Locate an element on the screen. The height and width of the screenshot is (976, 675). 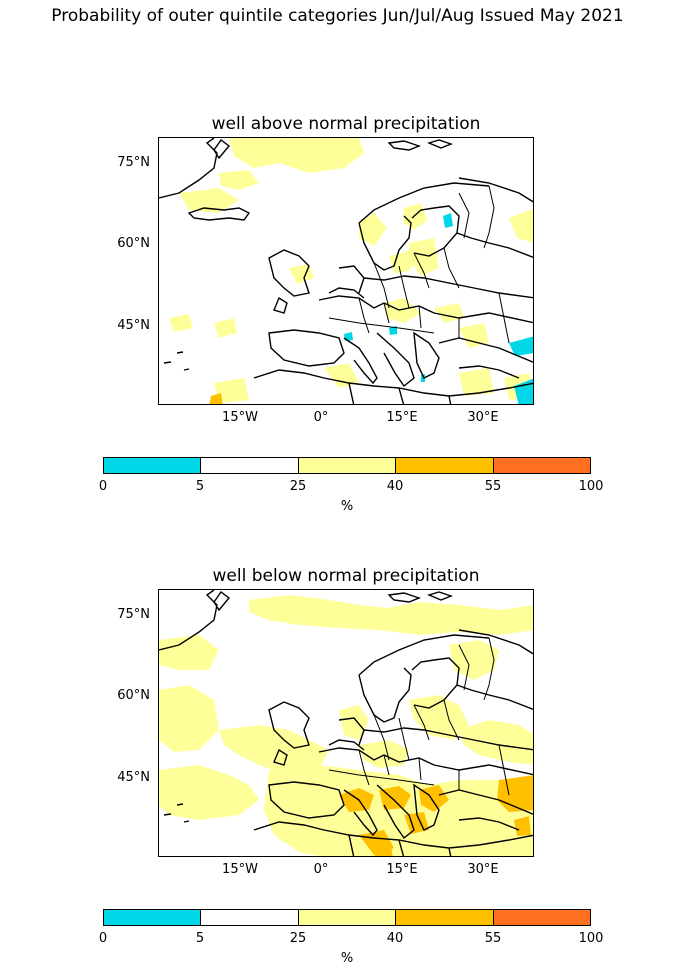
panel-title: well below normal precipitation is located at coordinates (346, 576).